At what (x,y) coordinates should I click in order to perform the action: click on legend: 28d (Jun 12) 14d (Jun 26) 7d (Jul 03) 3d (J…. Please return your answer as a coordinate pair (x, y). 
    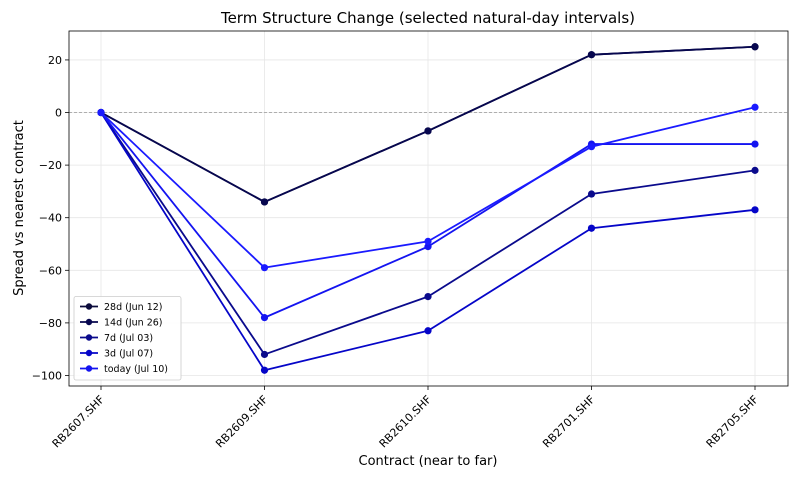
    Looking at the image, I should click on (127, 338).